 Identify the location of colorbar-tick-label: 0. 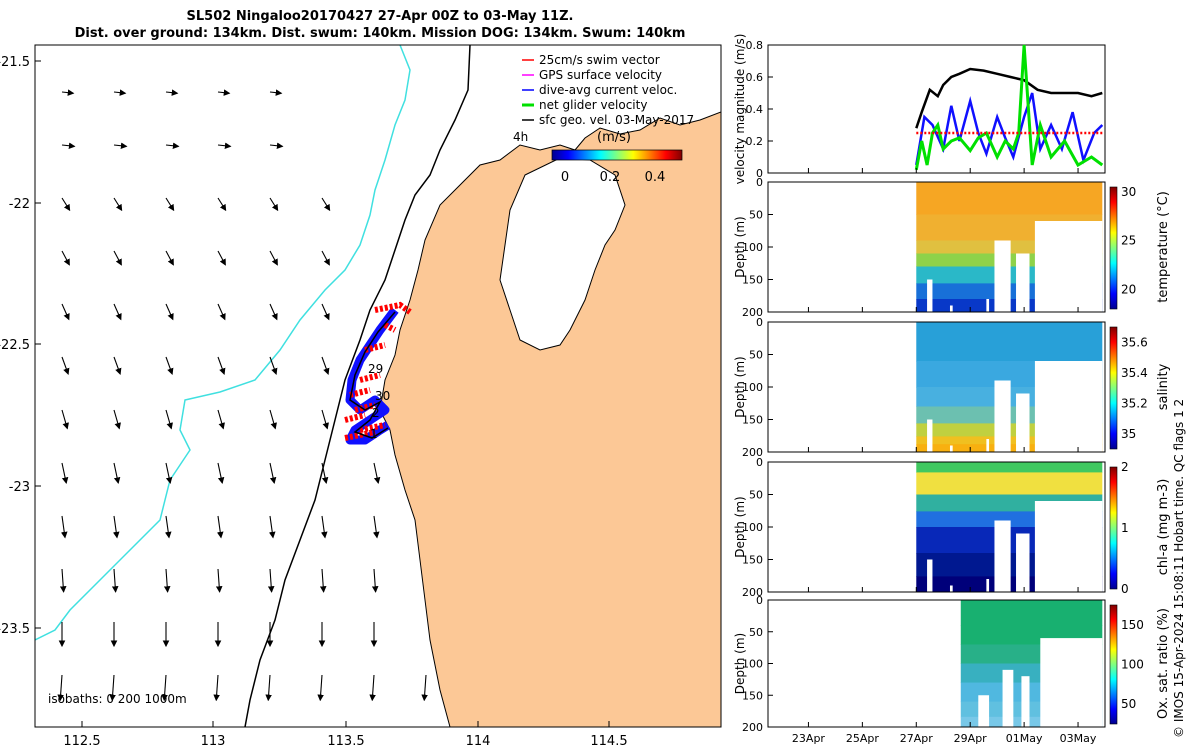
(565, 177).